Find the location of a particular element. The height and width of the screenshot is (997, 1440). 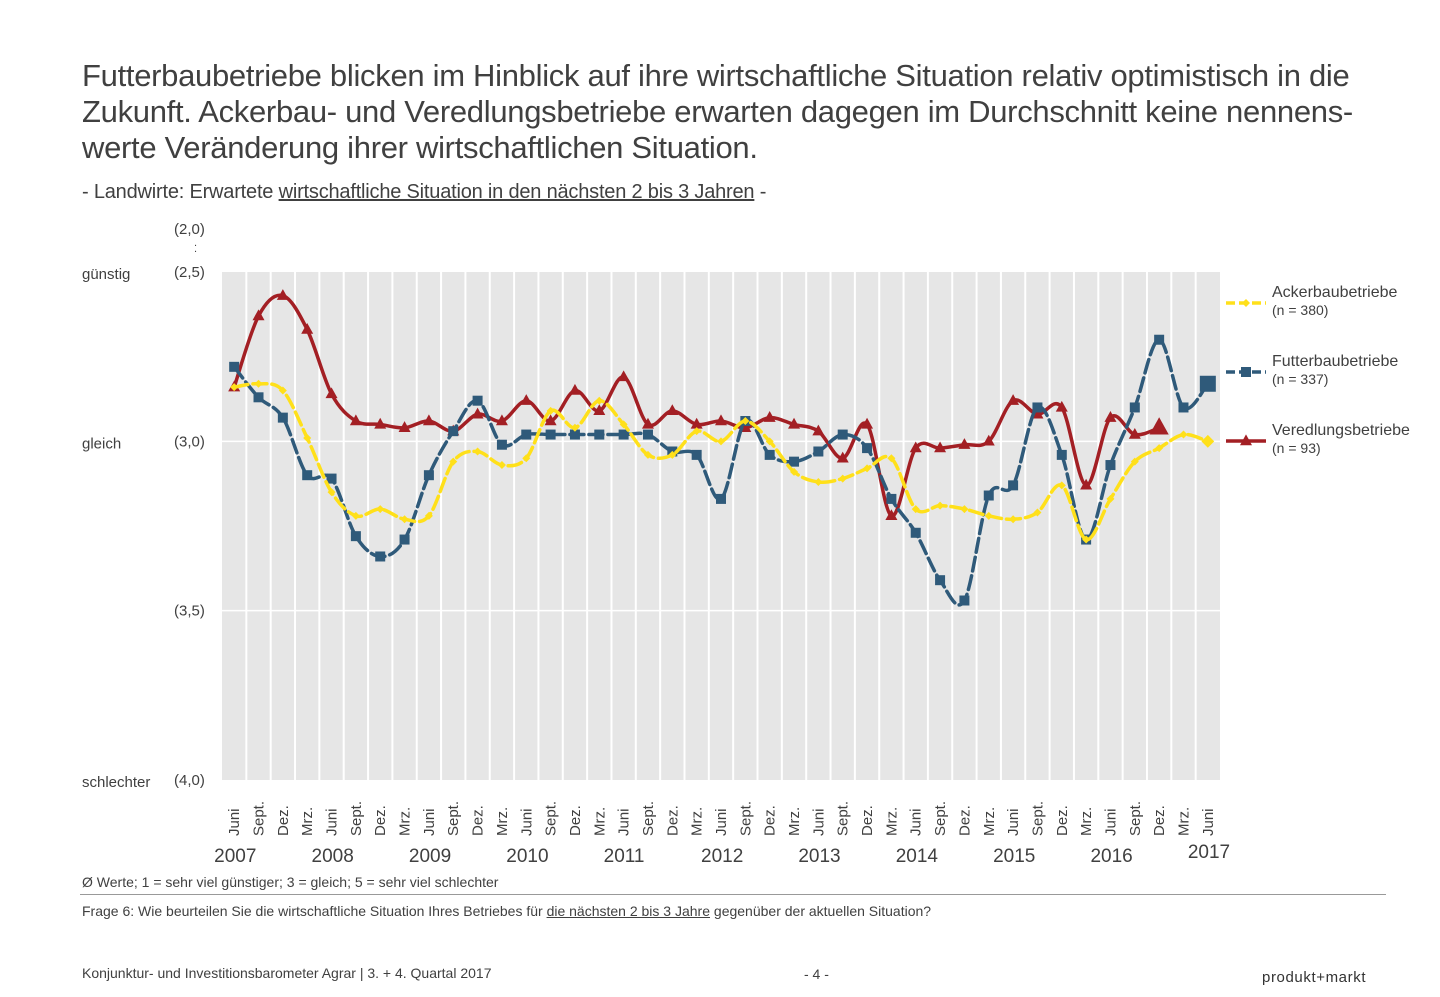

y-tick-label: (3,0) is located at coordinates (189, 441).